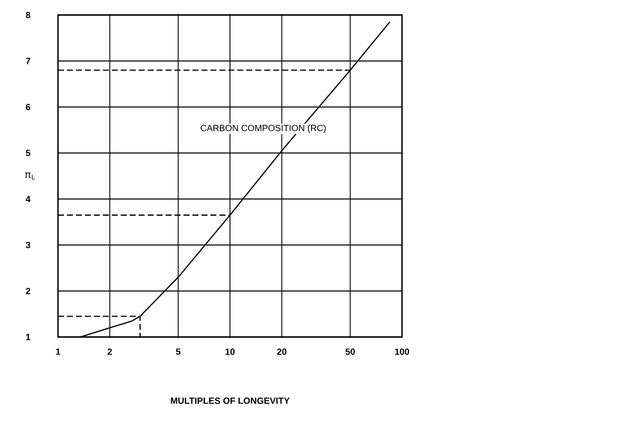  I want to click on x-tick-label: 100, so click(402, 351).